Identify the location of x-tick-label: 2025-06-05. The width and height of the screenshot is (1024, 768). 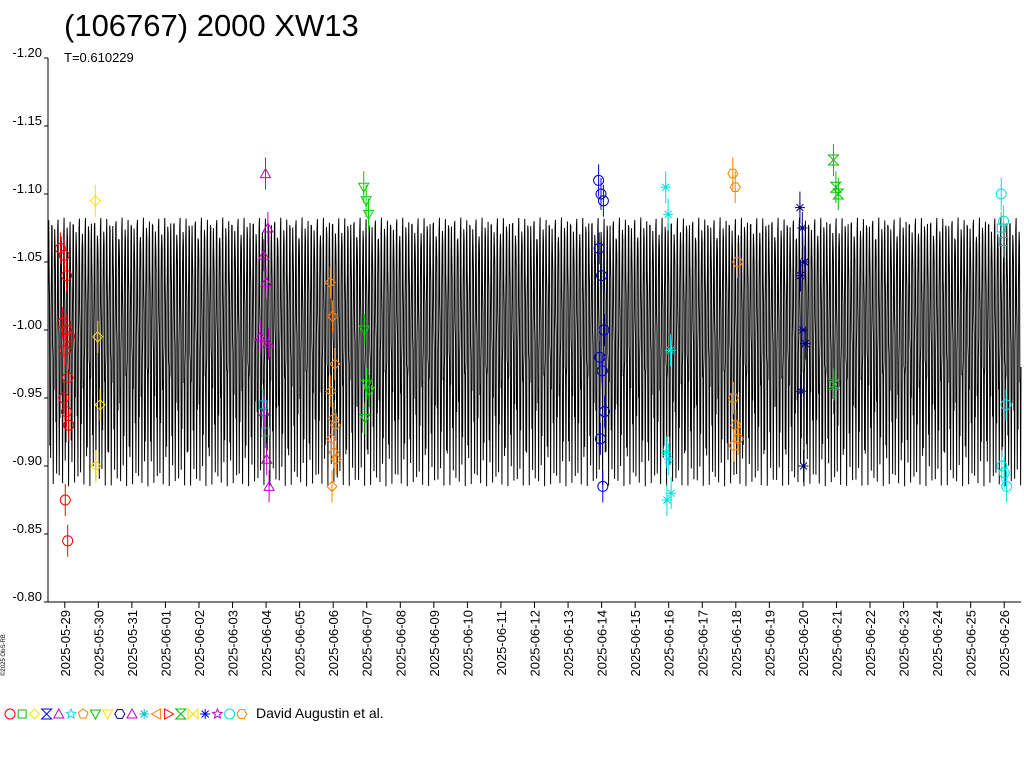
(300, 643).